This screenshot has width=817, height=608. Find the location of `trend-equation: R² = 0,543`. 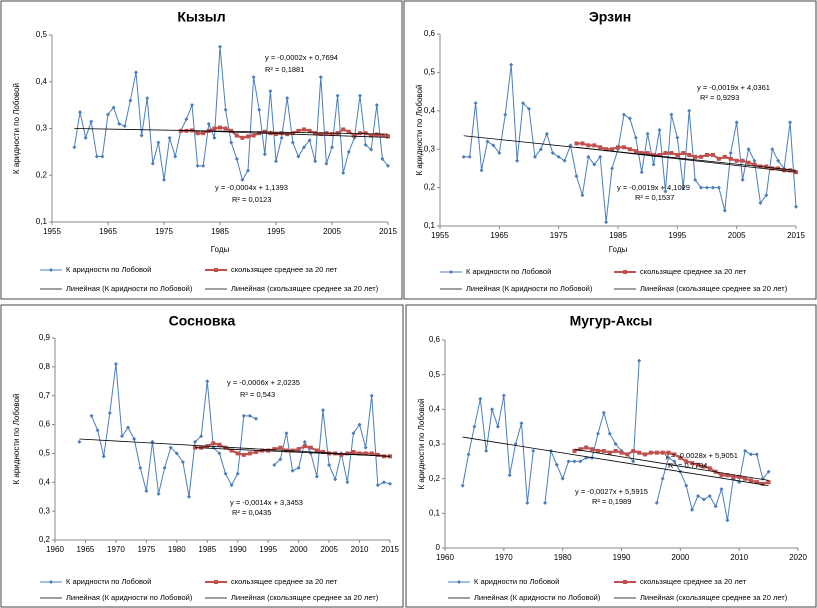

trend-equation: R² = 0,543 is located at coordinates (257, 394).